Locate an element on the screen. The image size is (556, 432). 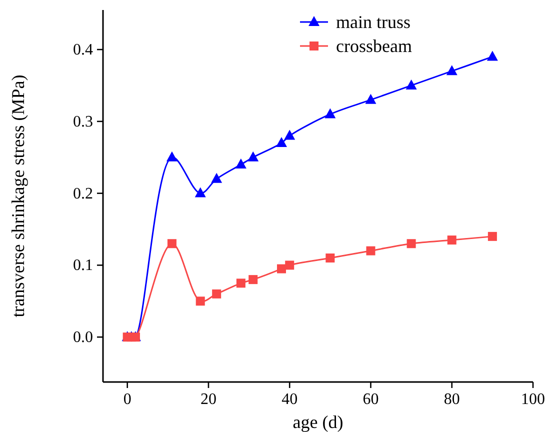
x-tick-label: 40 is located at coordinates (290, 399).